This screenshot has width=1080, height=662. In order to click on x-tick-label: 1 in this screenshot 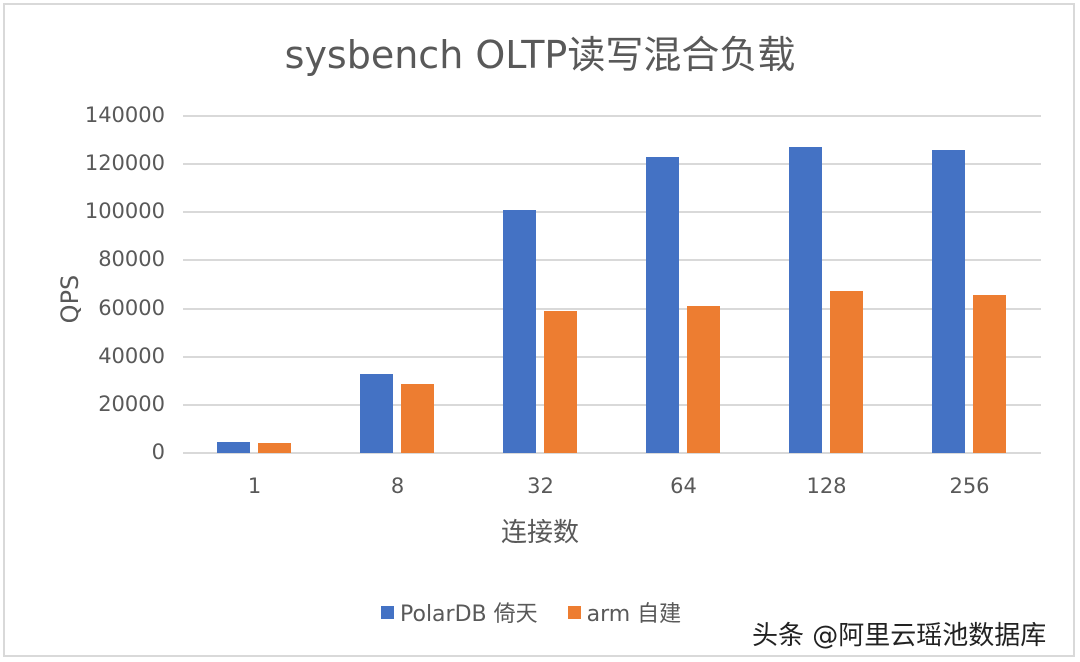, I will do `click(254, 486)`.